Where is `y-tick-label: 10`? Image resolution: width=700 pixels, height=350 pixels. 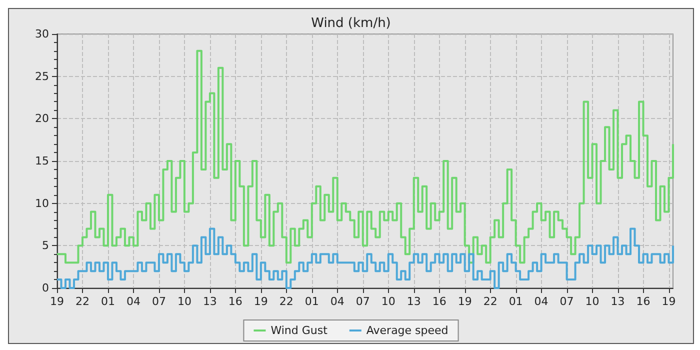
y-tick-label: 10 is located at coordinates (42, 203).